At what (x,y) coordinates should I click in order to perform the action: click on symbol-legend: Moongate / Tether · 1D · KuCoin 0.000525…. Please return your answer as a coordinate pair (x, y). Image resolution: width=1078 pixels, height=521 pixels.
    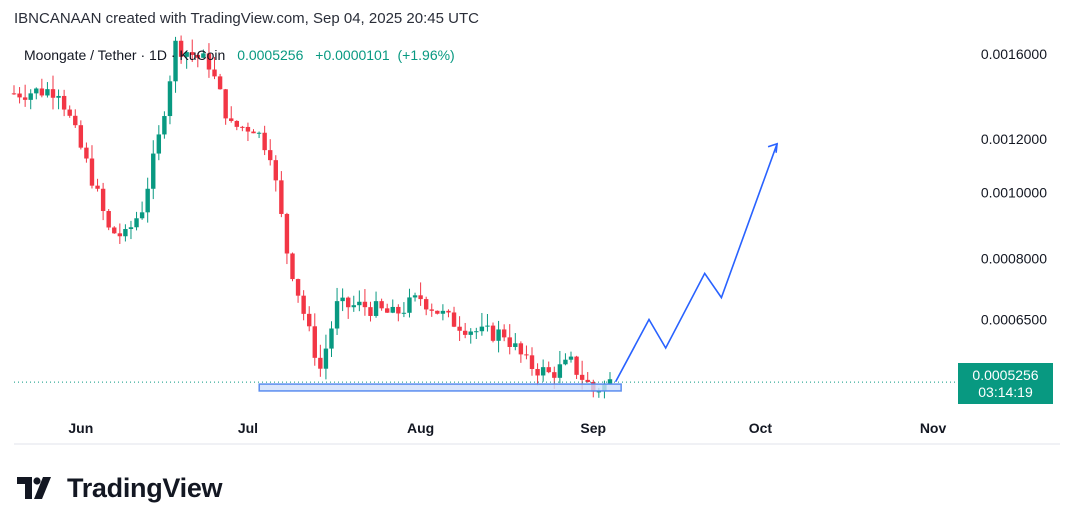
    Looking at the image, I should click on (239, 55).